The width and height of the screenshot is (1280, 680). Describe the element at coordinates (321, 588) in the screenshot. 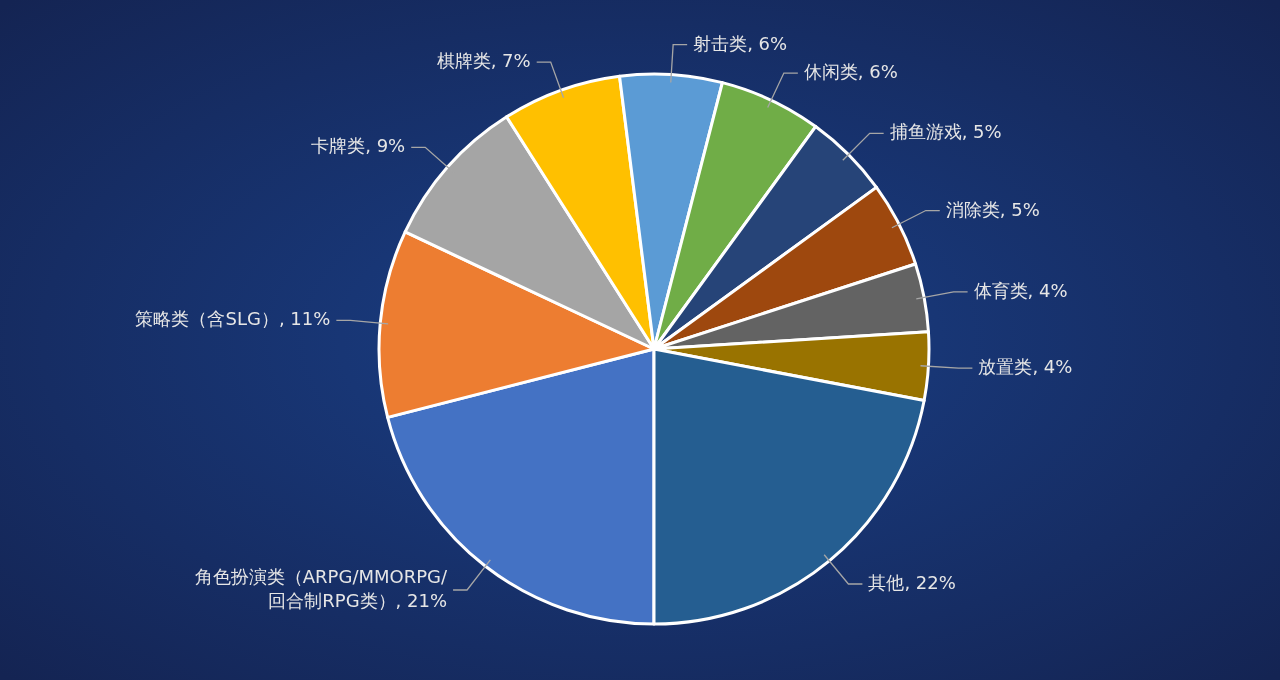

I see `slice-label: 角色扮演类（ARPG/MMORPG/回合制RPG类）, 21%` at that location.